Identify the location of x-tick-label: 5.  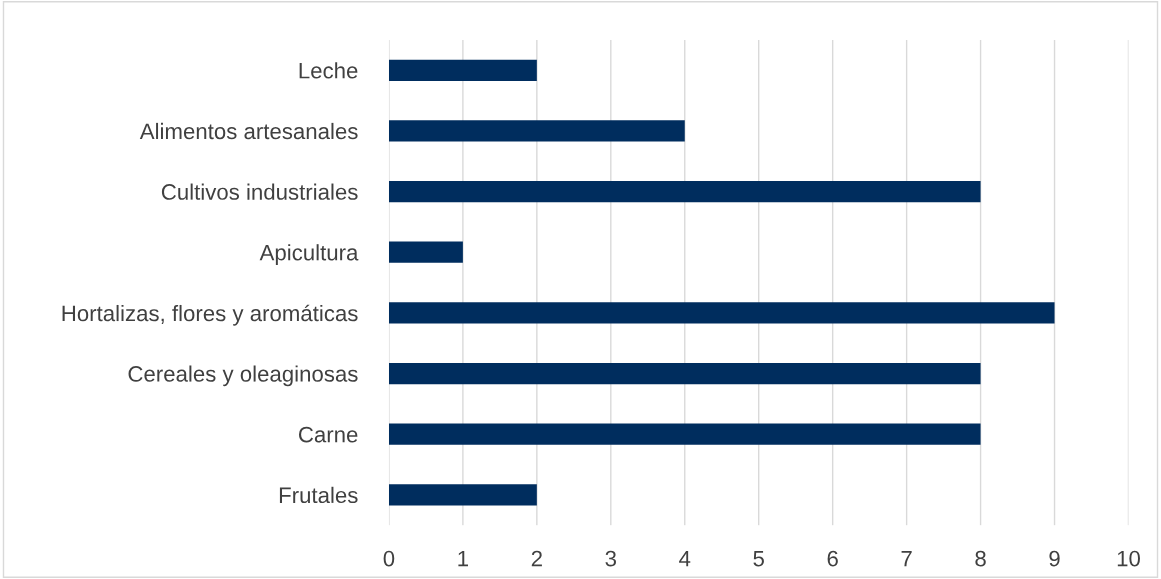
(758, 558).